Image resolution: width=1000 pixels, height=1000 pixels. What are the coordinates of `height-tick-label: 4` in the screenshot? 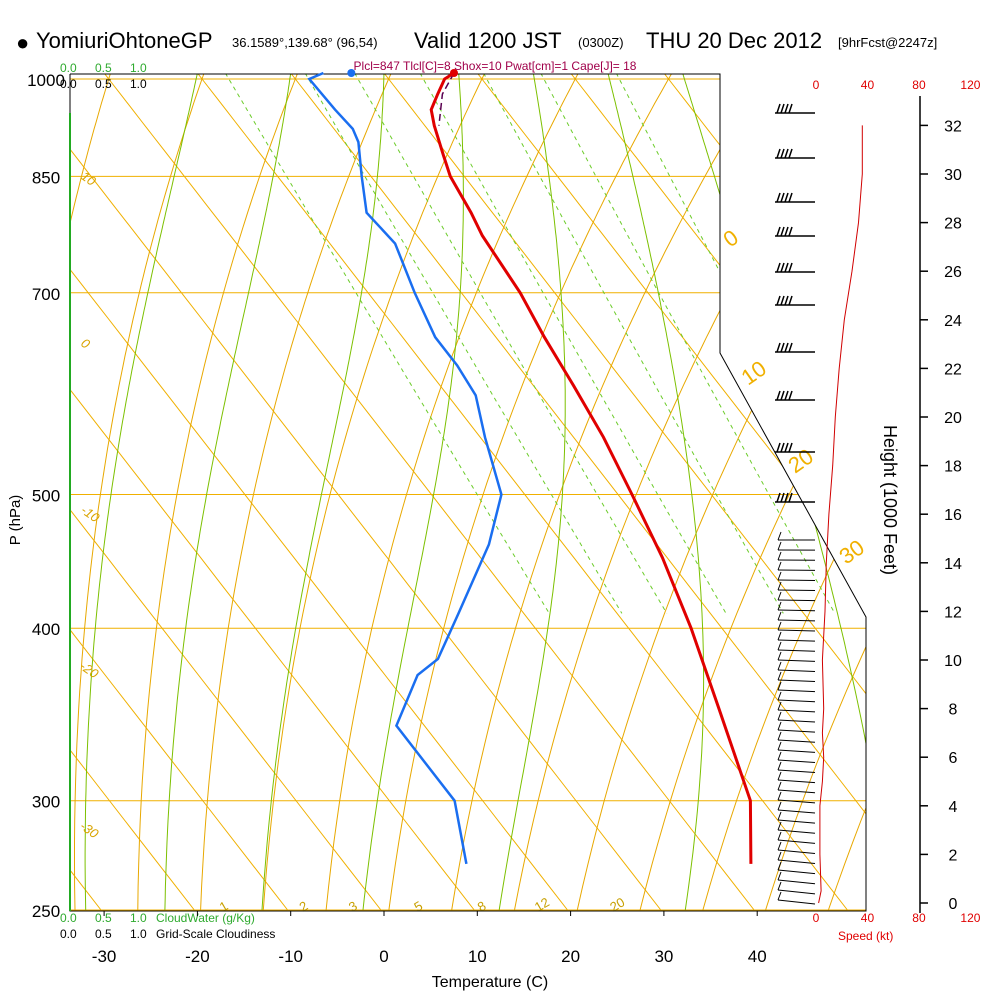 It's located at (953, 807).